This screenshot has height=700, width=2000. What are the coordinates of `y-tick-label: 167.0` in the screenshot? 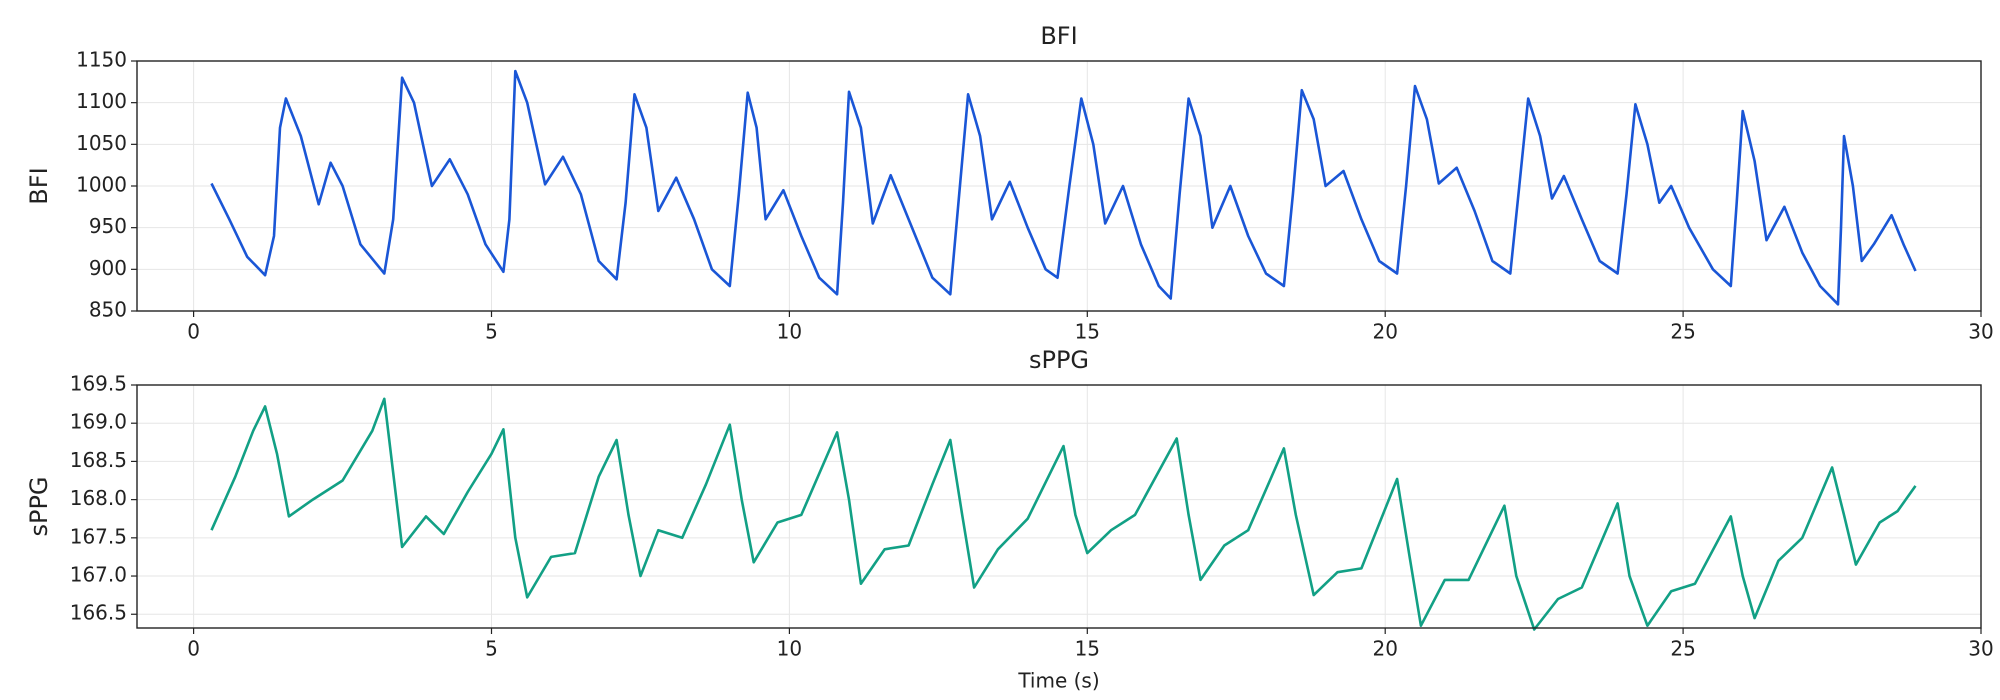 It's located at (98, 575).